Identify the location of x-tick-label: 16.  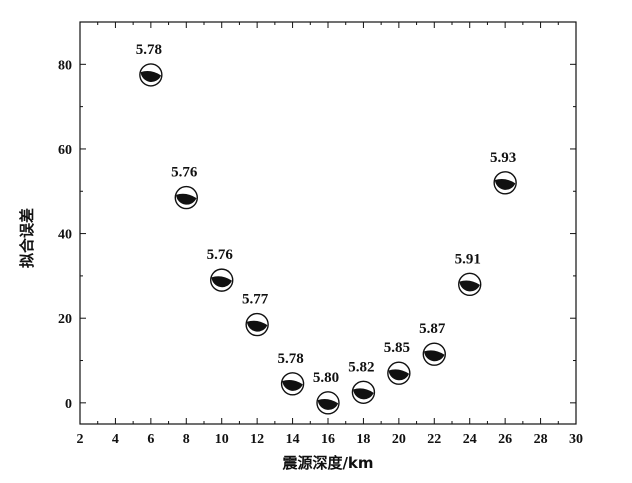
(328, 439).